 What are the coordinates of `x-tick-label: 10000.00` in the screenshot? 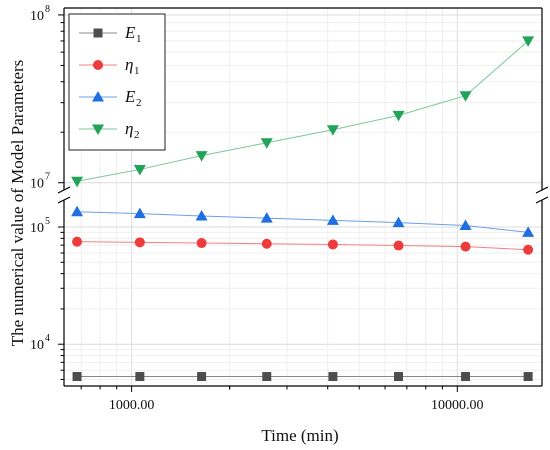 It's located at (457, 405).